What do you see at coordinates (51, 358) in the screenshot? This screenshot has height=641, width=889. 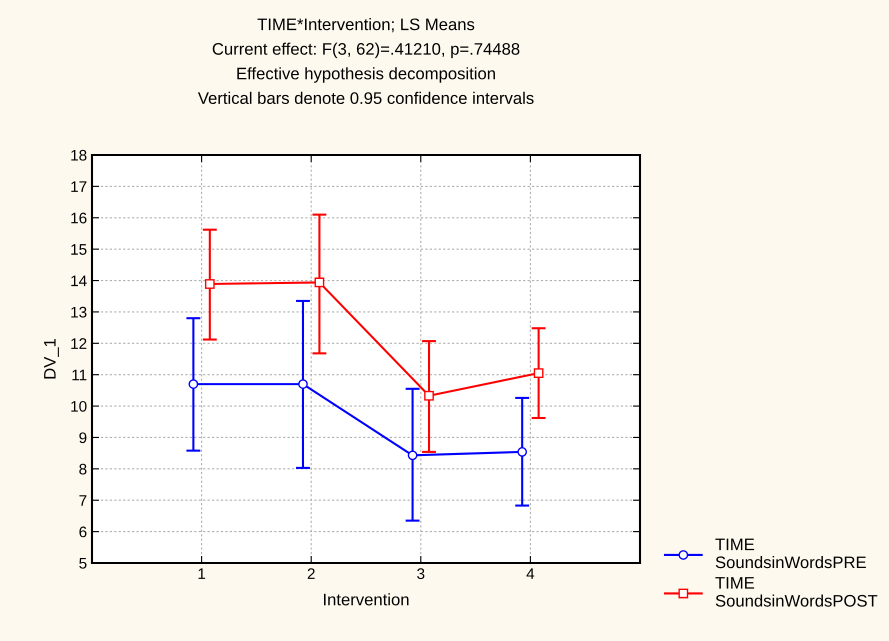 I see `y-axis-title: DV_1` at bounding box center [51, 358].